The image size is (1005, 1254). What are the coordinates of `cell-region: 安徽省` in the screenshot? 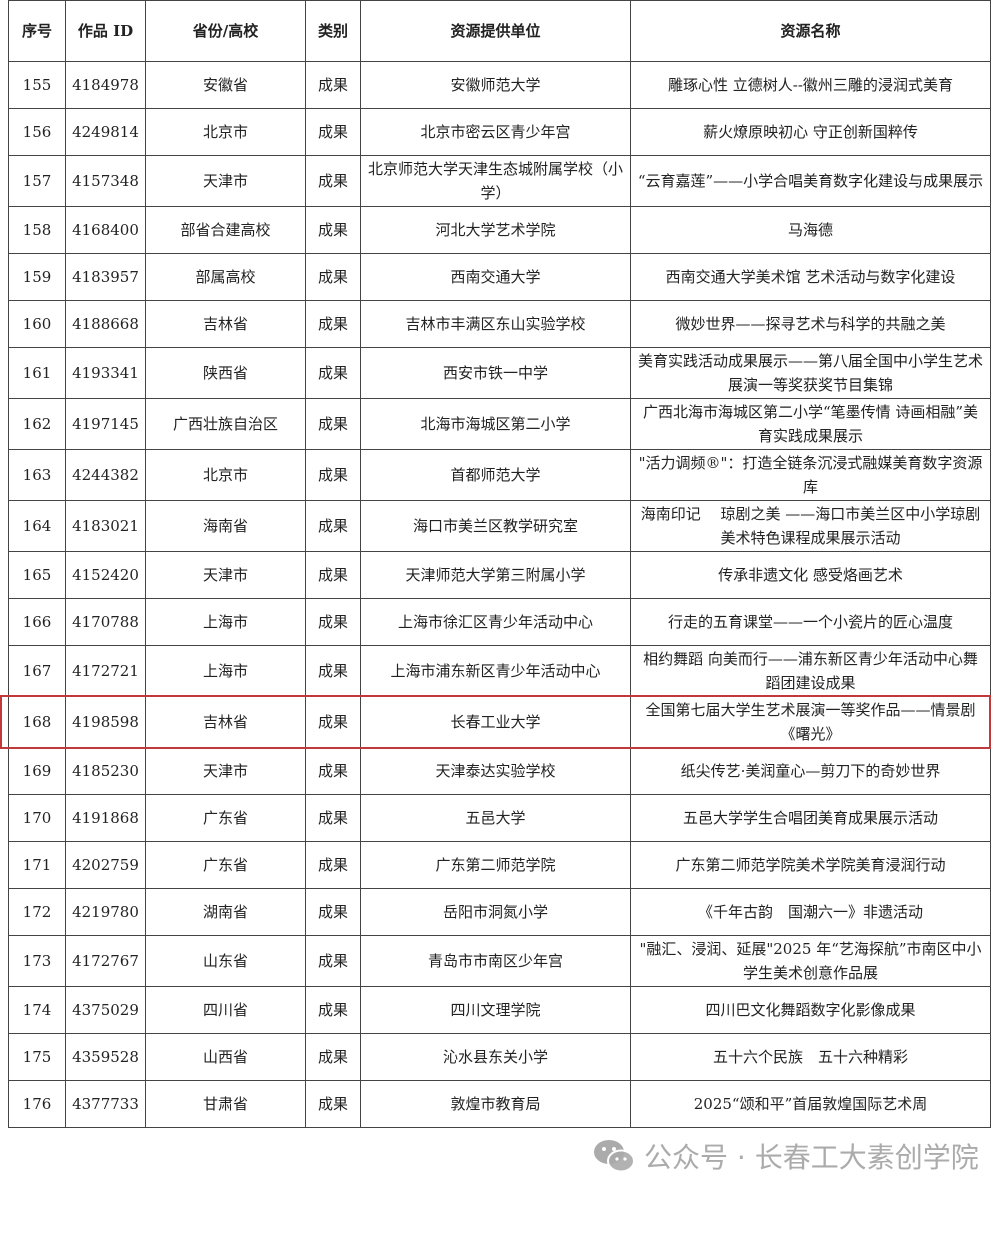 It's located at (225, 85).